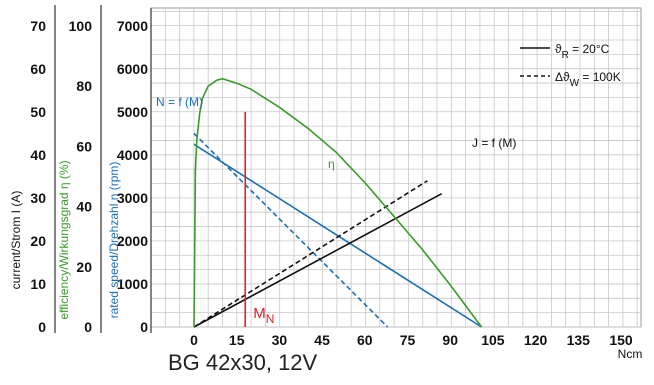 The width and height of the screenshot is (654, 385). Describe the element at coordinates (194, 340) in the screenshot. I see `x-tick-label: 0` at that location.